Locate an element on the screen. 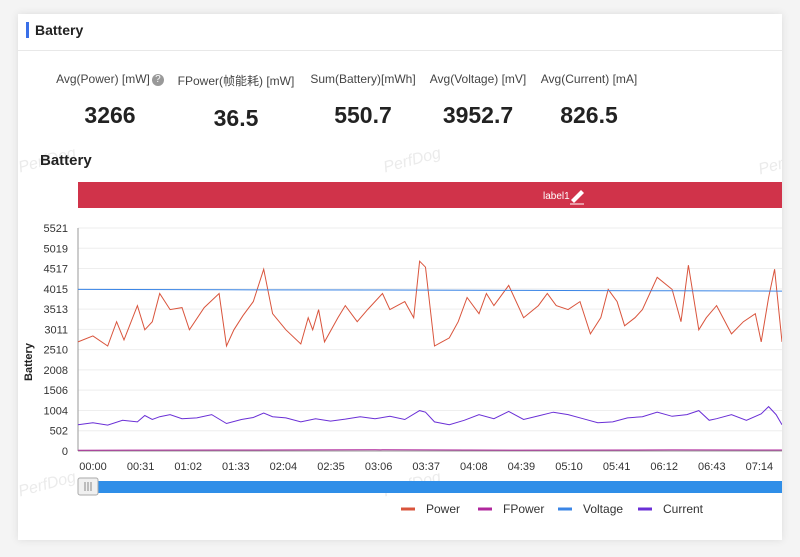  y-tick-label: 1506 is located at coordinates (56, 391).